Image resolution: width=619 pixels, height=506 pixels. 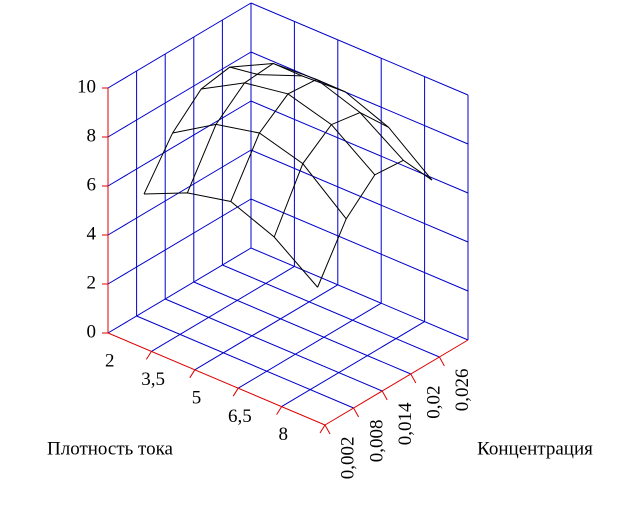 What do you see at coordinates (110, 361) in the screenshot?
I see `x-tick-label: 2` at bounding box center [110, 361].